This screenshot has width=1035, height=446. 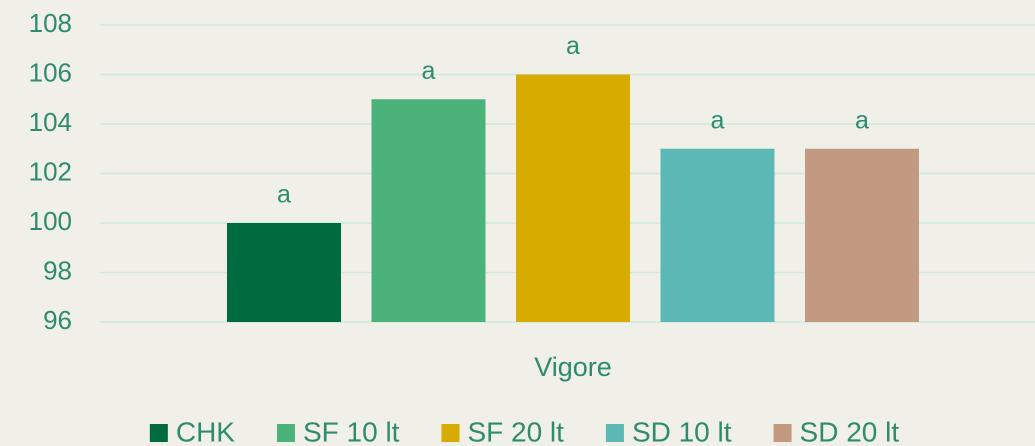 I want to click on legend-label: SF 20 lt, so click(x=515, y=431).